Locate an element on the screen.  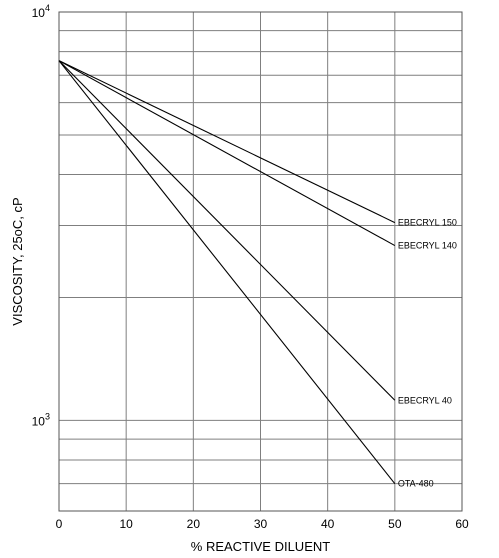
y-tick-label: 10³ is located at coordinates (41, 419).